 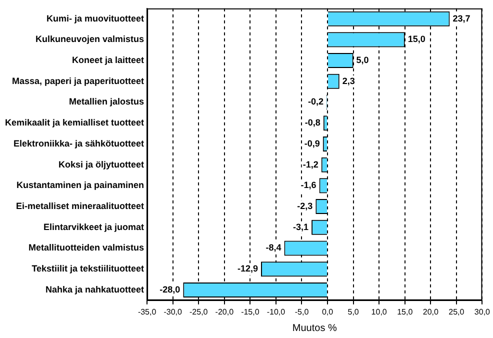 I want to click on y-tick-label: Kumi- ja muovituotteet, so click(x=95, y=18).